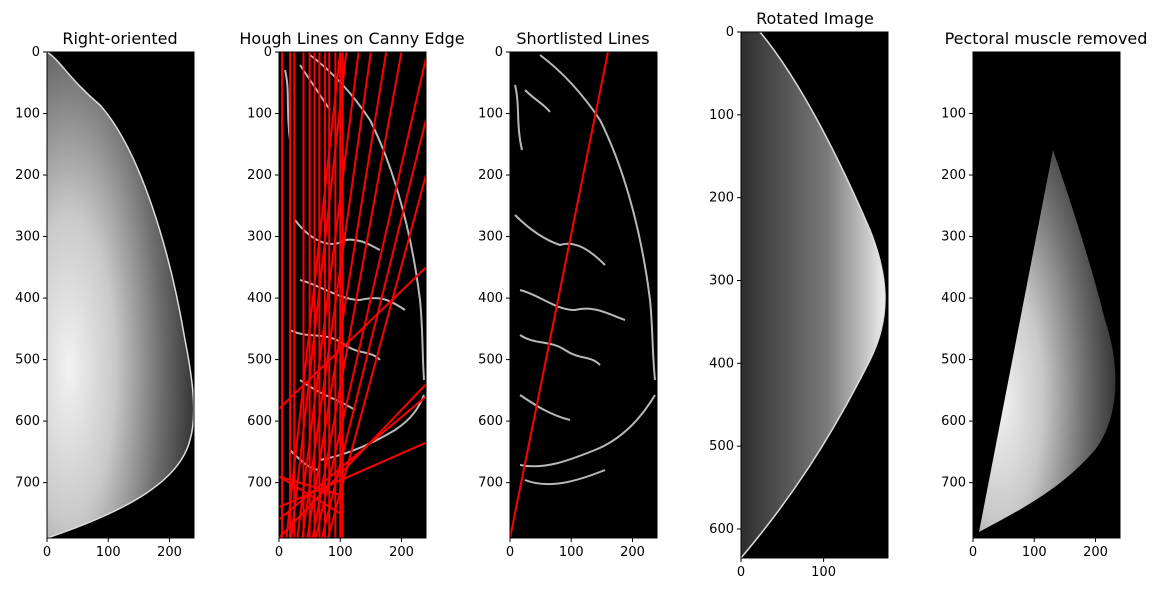 This screenshot has height=593, width=1161. What do you see at coordinates (119, 38) in the screenshot?
I see `panel-title: Right-oriented` at bounding box center [119, 38].